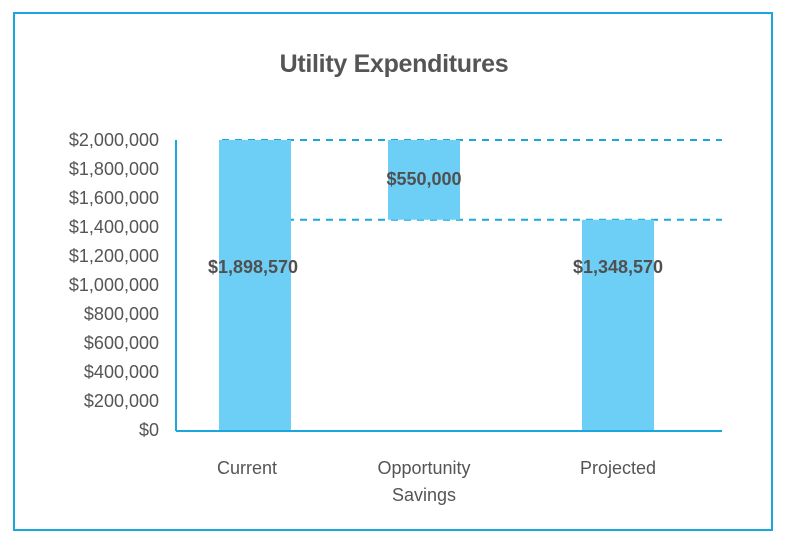 The image size is (788, 547). Describe the element at coordinates (114, 140) in the screenshot. I see `y-tick-label: $2,000,000` at that location.